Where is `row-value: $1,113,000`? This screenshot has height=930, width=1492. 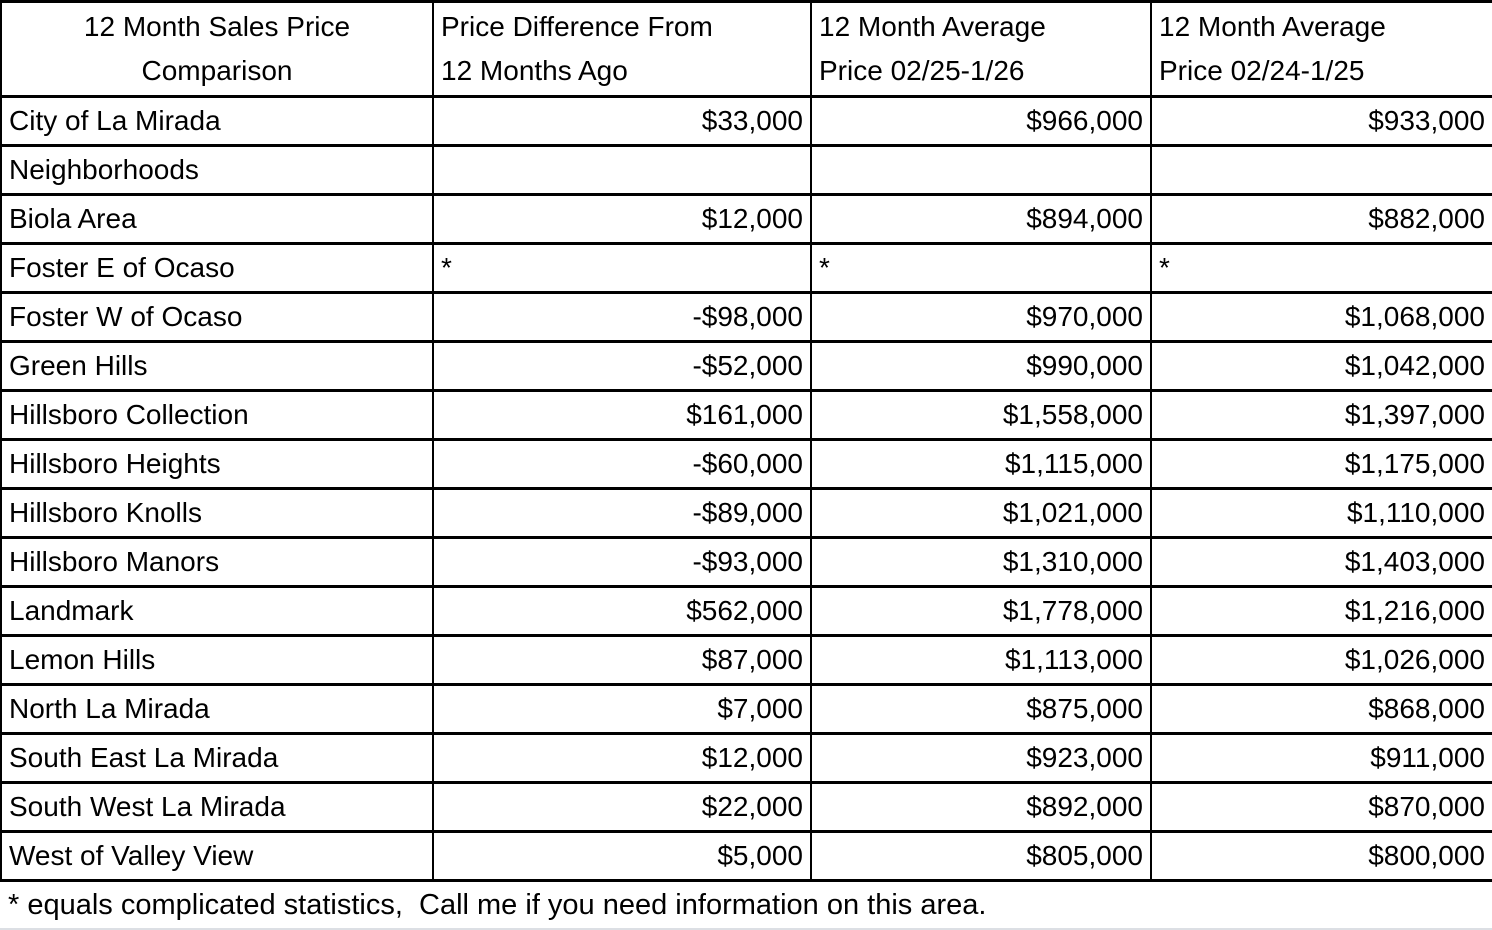 row-value: $1,113,000 is located at coordinates (981, 660).